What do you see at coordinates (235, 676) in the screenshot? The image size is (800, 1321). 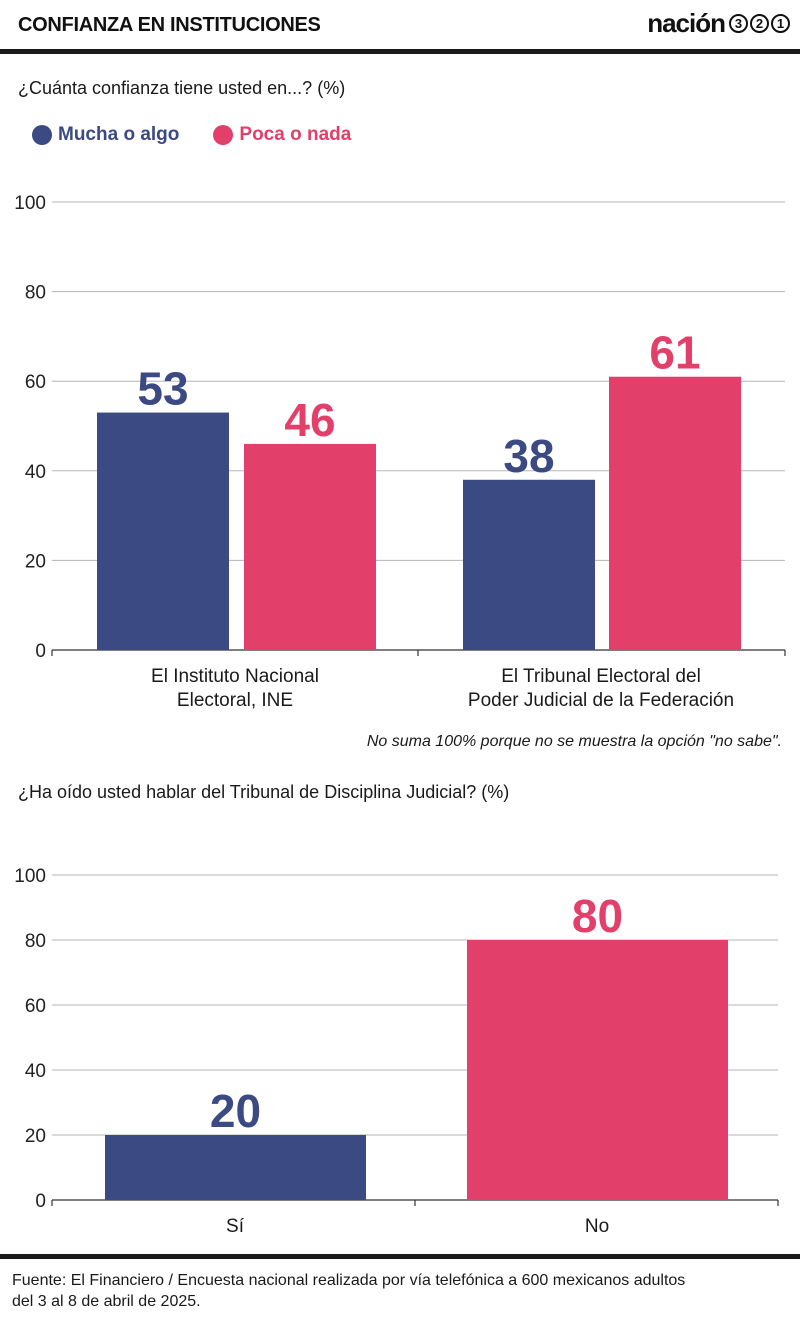 I see `category-label: El Instituto Nacional` at bounding box center [235, 676].